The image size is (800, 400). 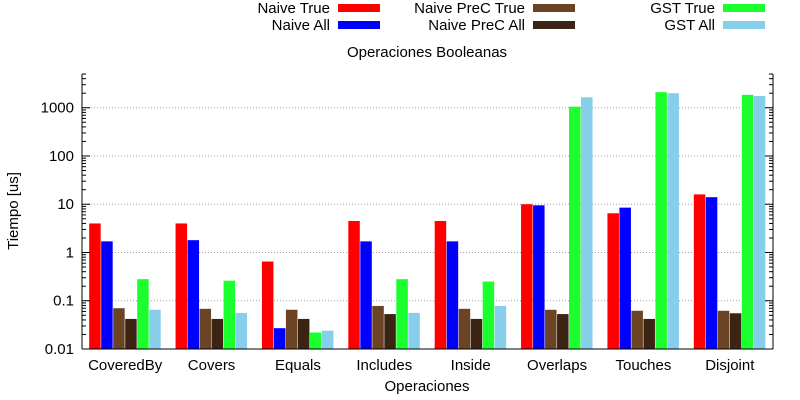 I want to click on x-tick-label: CoveredBy, so click(x=125, y=365).